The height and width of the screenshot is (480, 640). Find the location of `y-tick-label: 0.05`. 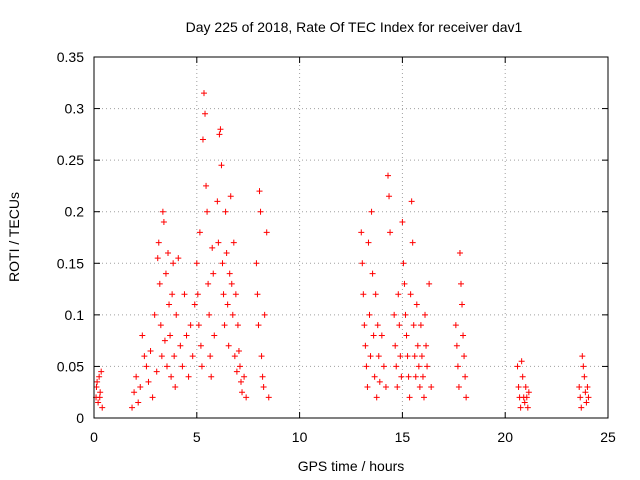

y-tick-label: 0.05 is located at coordinates (70, 366).